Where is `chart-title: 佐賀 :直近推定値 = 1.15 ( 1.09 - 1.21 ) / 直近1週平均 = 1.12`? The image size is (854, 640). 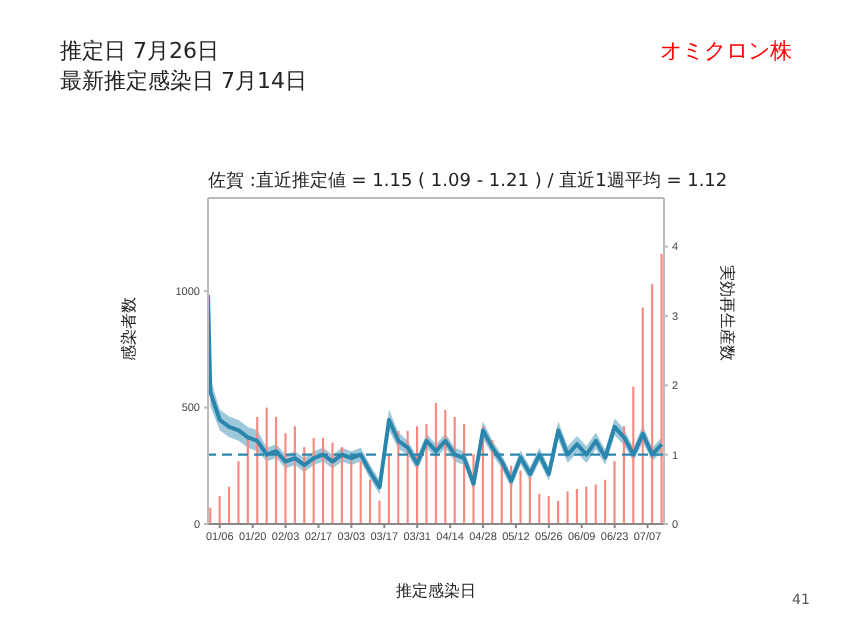
chart-title: 佐賀 :直近推定値 = 1.15 ( 1.09 - 1.21 ) / 直近1週平均 = 1.12 is located at coordinates (468, 181).